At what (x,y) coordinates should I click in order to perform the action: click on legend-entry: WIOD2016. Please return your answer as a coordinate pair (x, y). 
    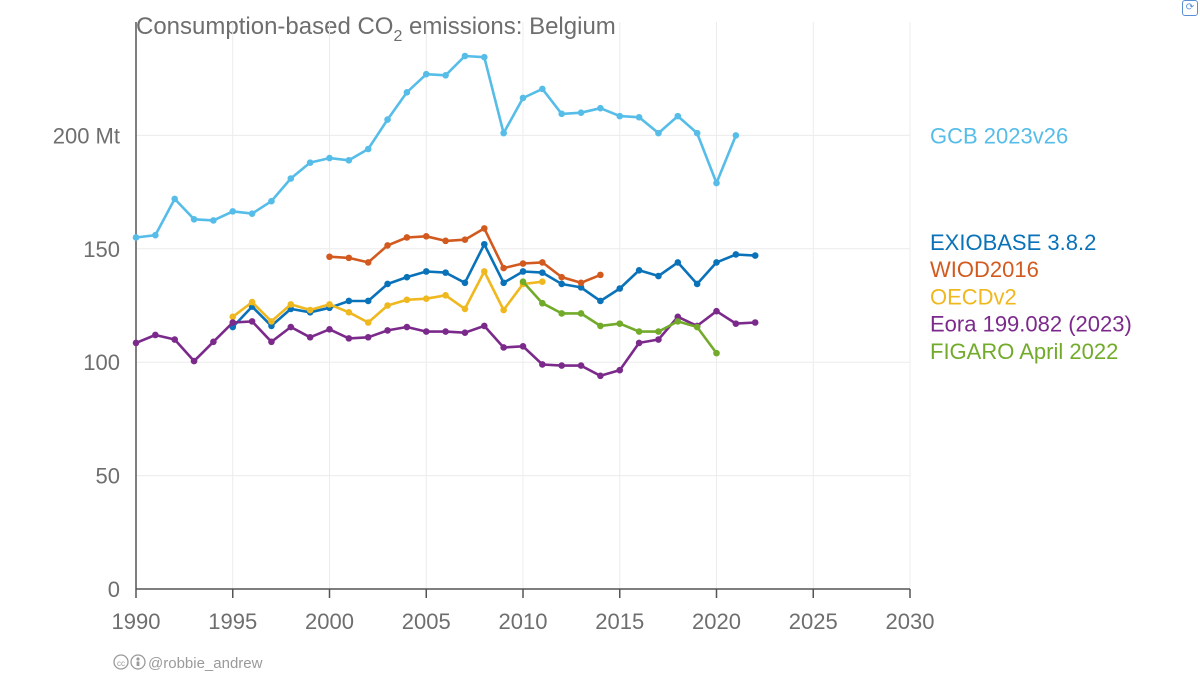
    Looking at the image, I should click on (984, 269).